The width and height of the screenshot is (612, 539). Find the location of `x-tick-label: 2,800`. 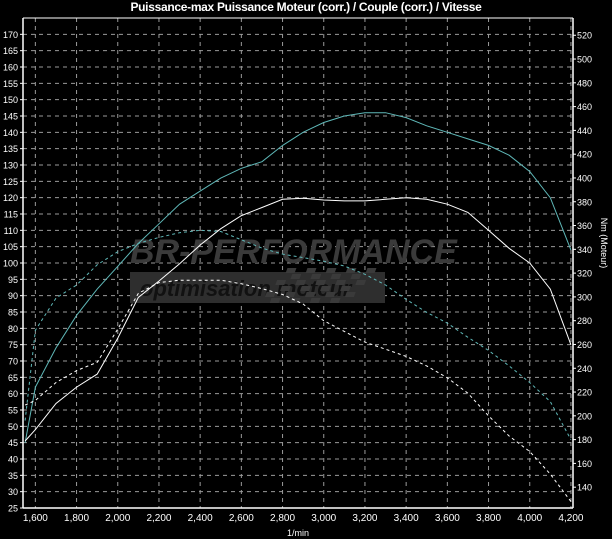

x-tick-label: 2,800 is located at coordinates (282, 518).